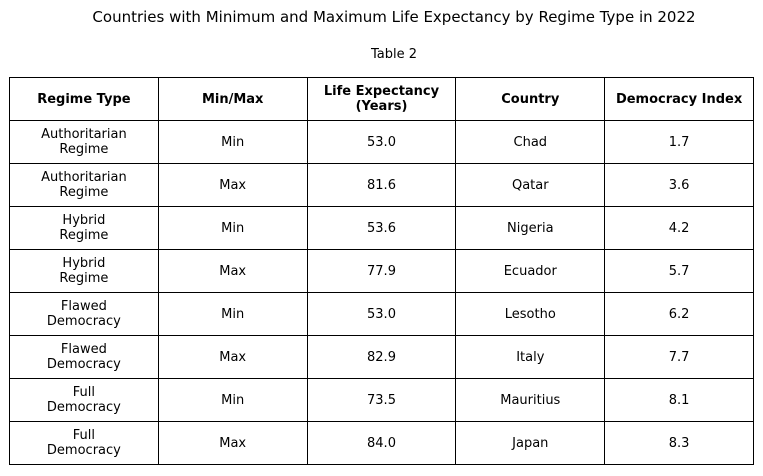 Image resolution: width=763 pixels, height=476 pixels. I want to click on cell-country: Nigeria, so click(530, 228).